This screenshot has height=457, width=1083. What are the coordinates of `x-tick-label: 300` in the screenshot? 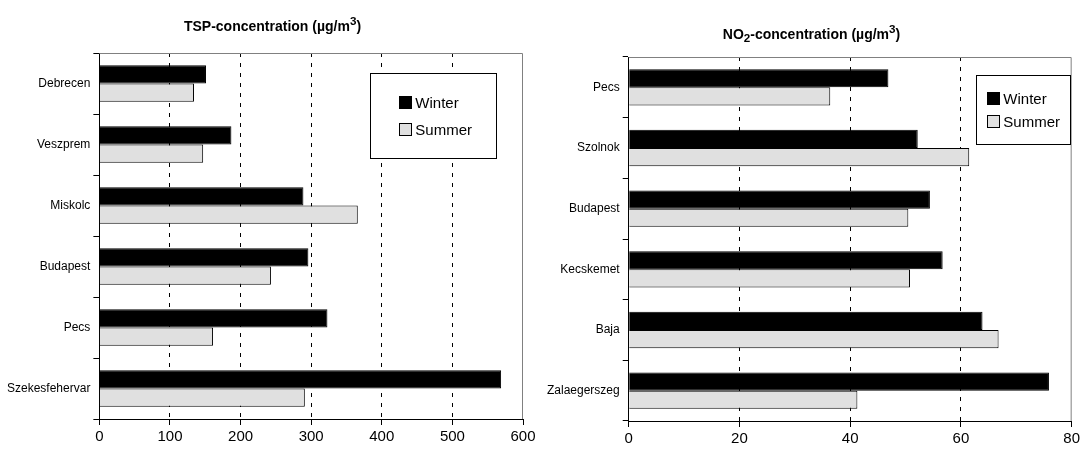 It's located at (311, 436).